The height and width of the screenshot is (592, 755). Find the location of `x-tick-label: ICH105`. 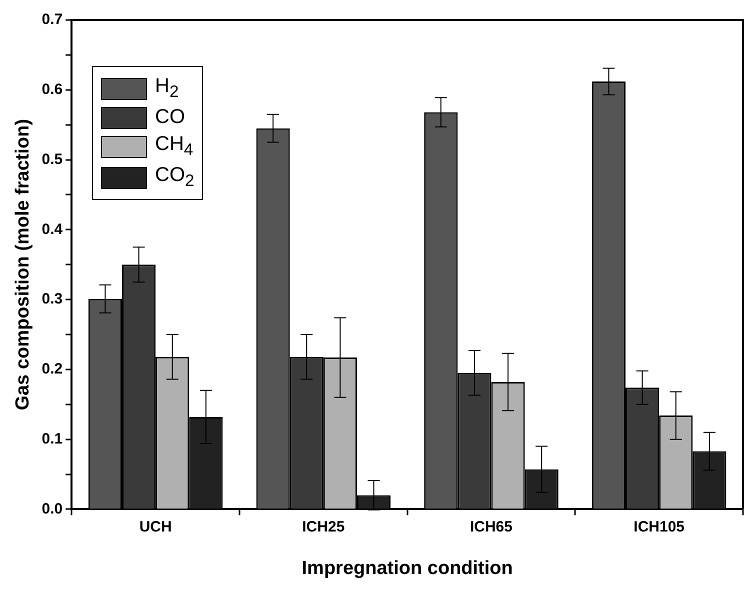

x-tick-label: ICH105 is located at coordinates (659, 527).